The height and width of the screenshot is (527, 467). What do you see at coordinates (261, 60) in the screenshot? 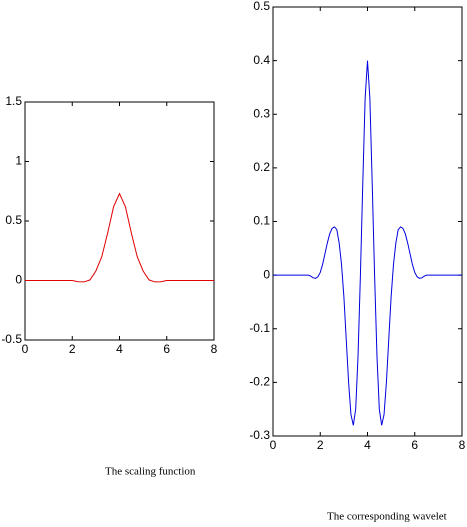
I see `y-tick-label: 0.4` at bounding box center [261, 60].